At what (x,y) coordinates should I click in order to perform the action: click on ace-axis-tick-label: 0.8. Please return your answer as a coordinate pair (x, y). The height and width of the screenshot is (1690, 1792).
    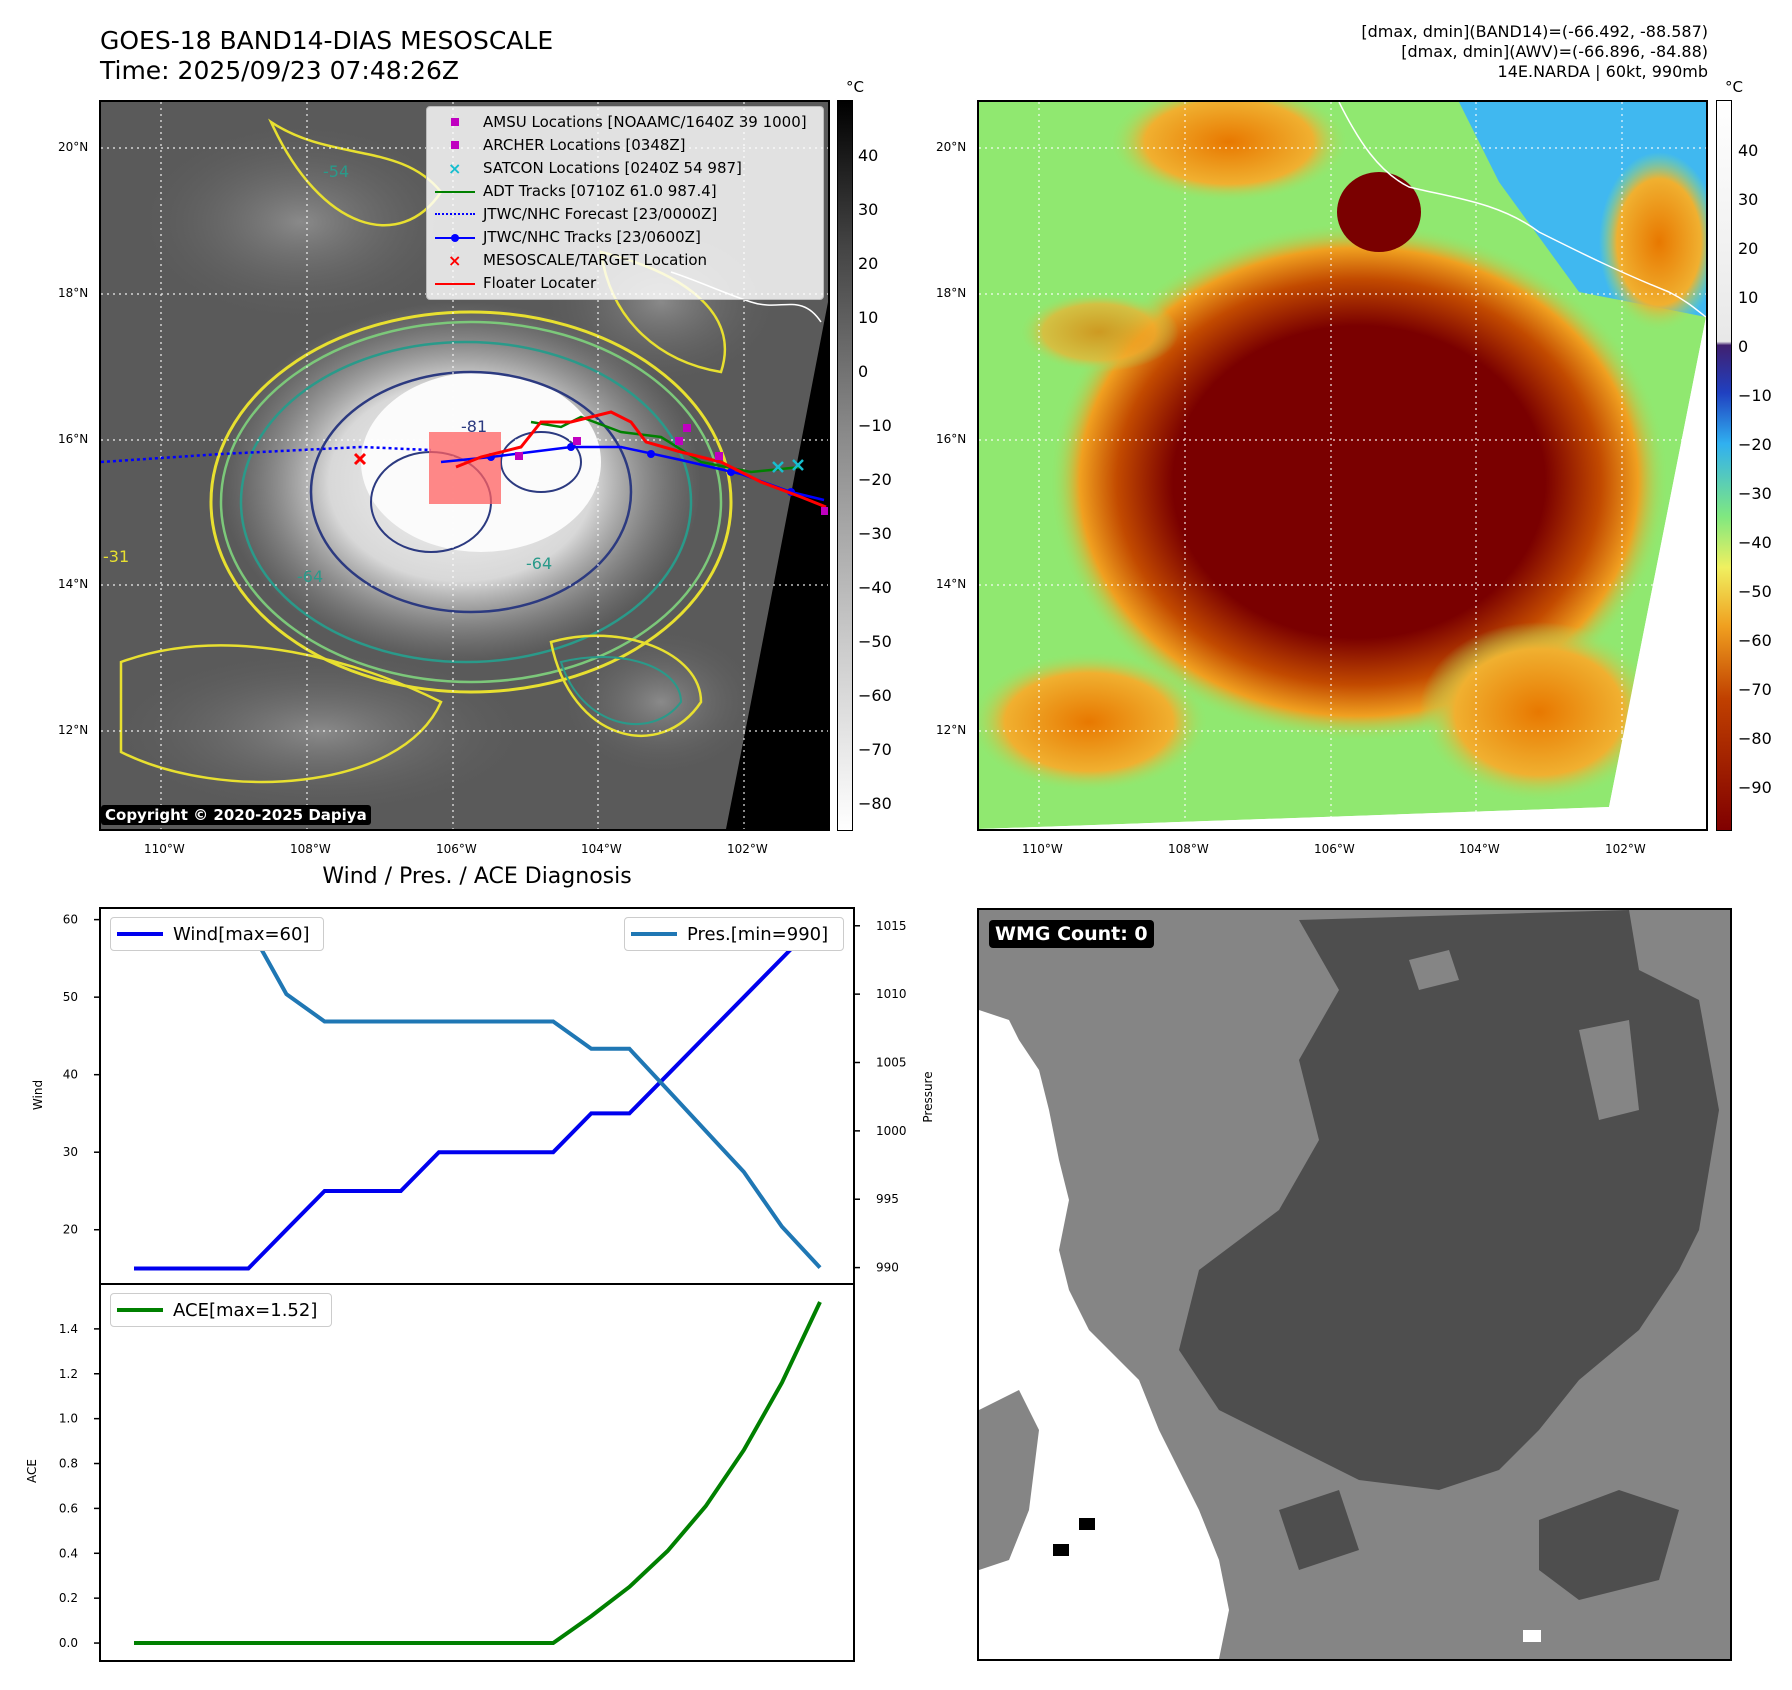
    Looking at the image, I should click on (68, 1464).